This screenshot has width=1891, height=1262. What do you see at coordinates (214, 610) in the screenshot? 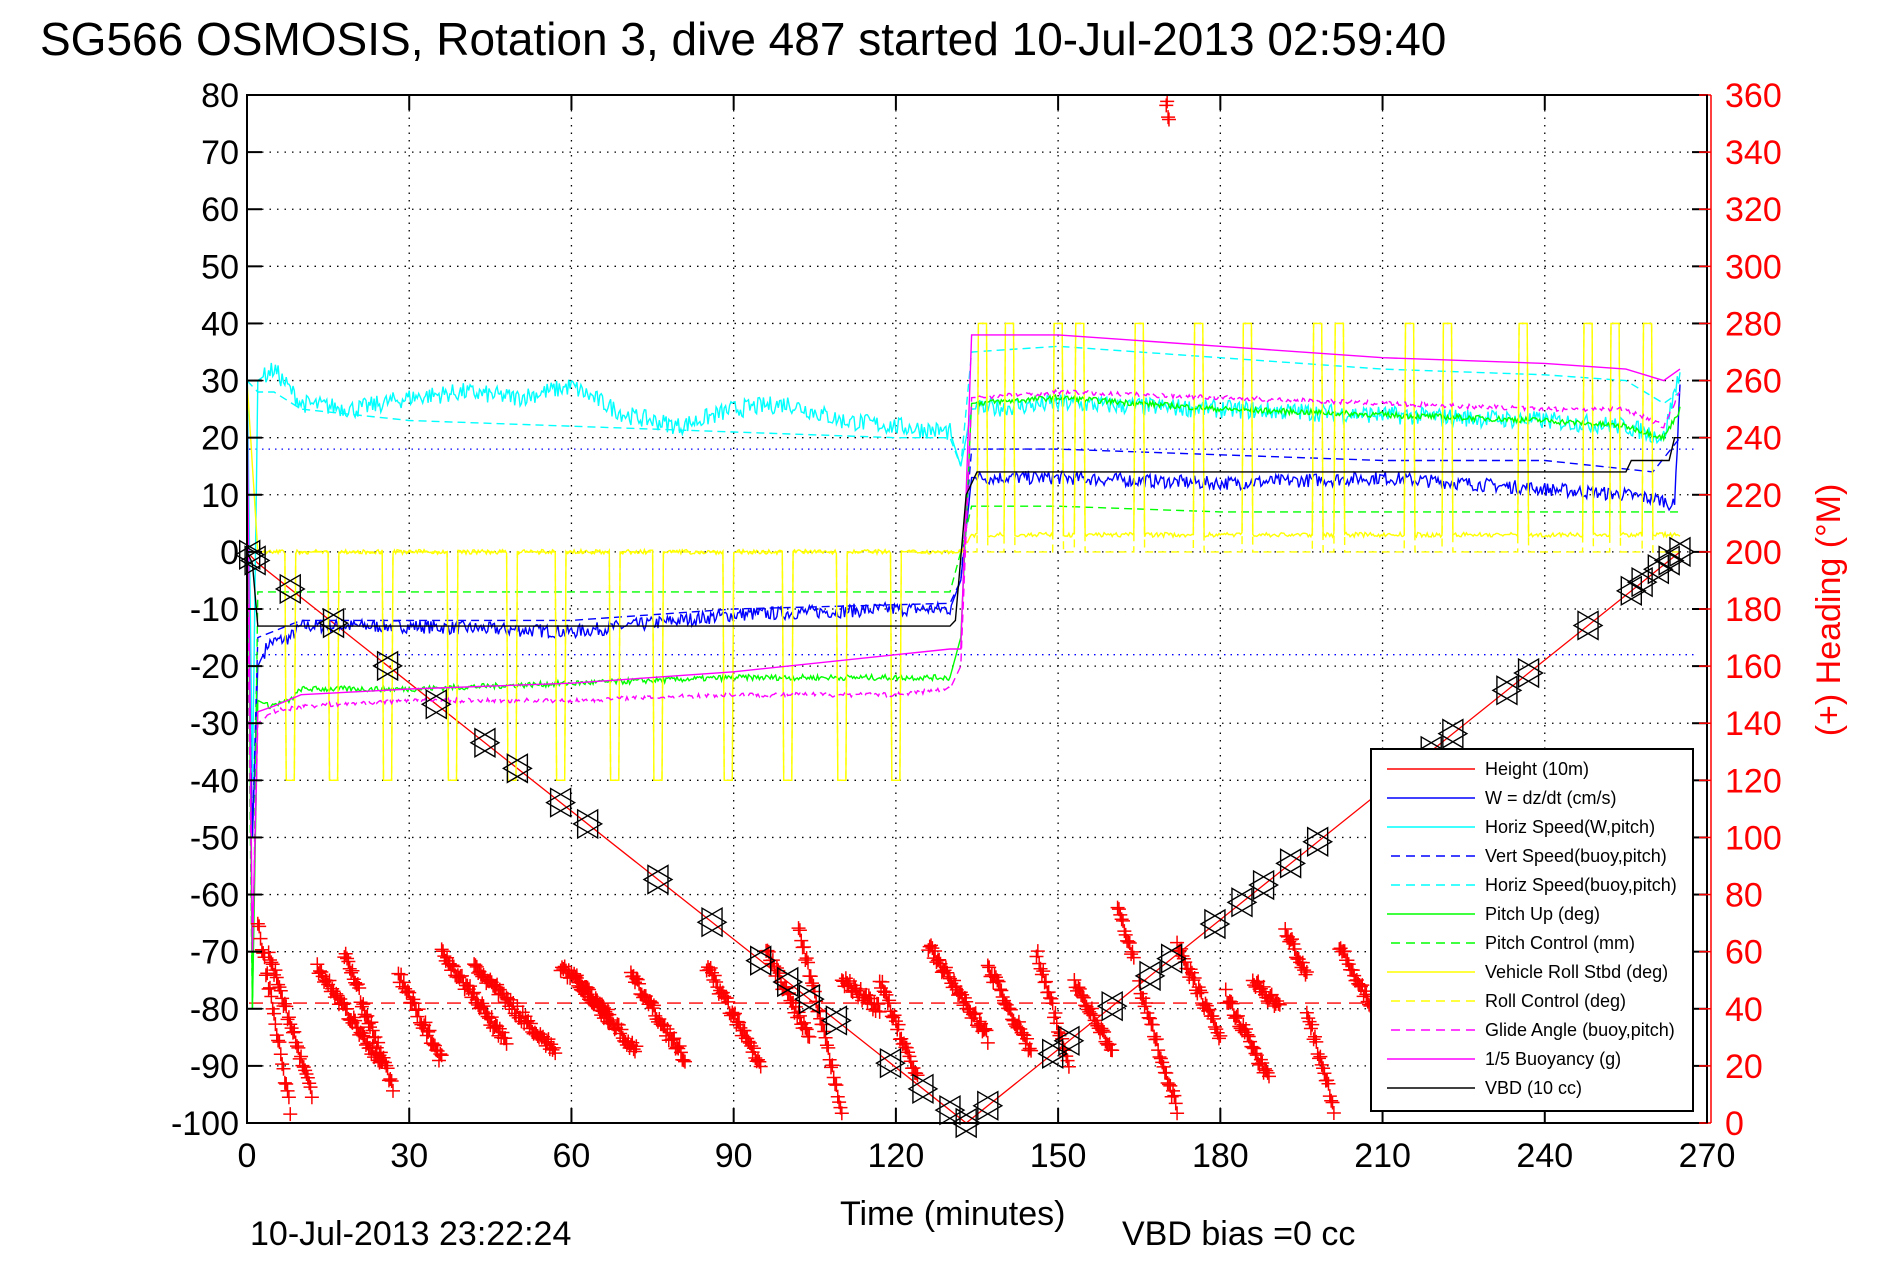
I see `y-tick-label: -10` at bounding box center [214, 610].